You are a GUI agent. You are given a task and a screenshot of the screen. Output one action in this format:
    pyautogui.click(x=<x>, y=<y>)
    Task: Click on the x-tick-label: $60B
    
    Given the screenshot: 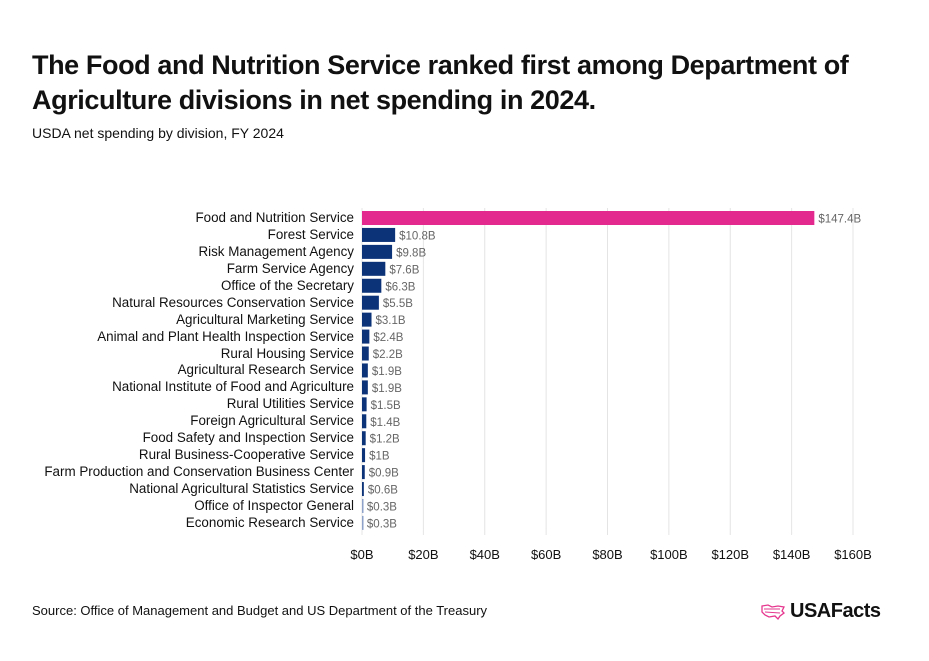 What is the action you would take?
    pyautogui.click(x=546, y=554)
    